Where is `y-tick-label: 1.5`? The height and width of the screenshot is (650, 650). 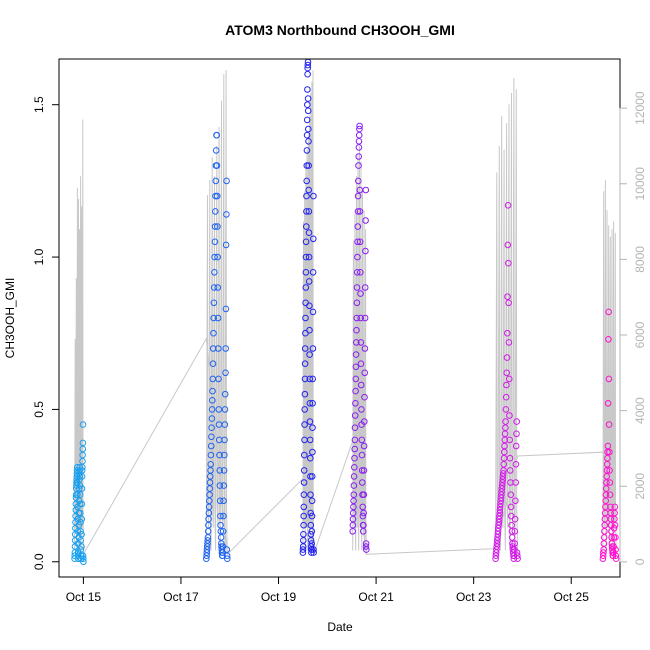 y-tick-label: 1.5 is located at coordinates (39, 104).